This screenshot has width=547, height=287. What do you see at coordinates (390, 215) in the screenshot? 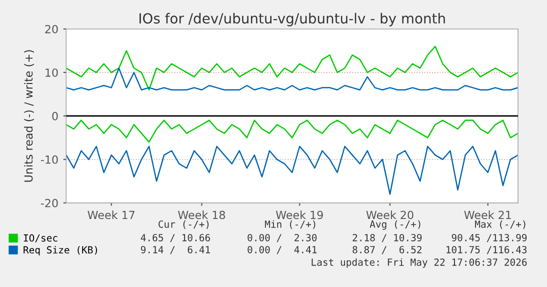
I see `x-tick-label: Week 20` at bounding box center [390, 215].